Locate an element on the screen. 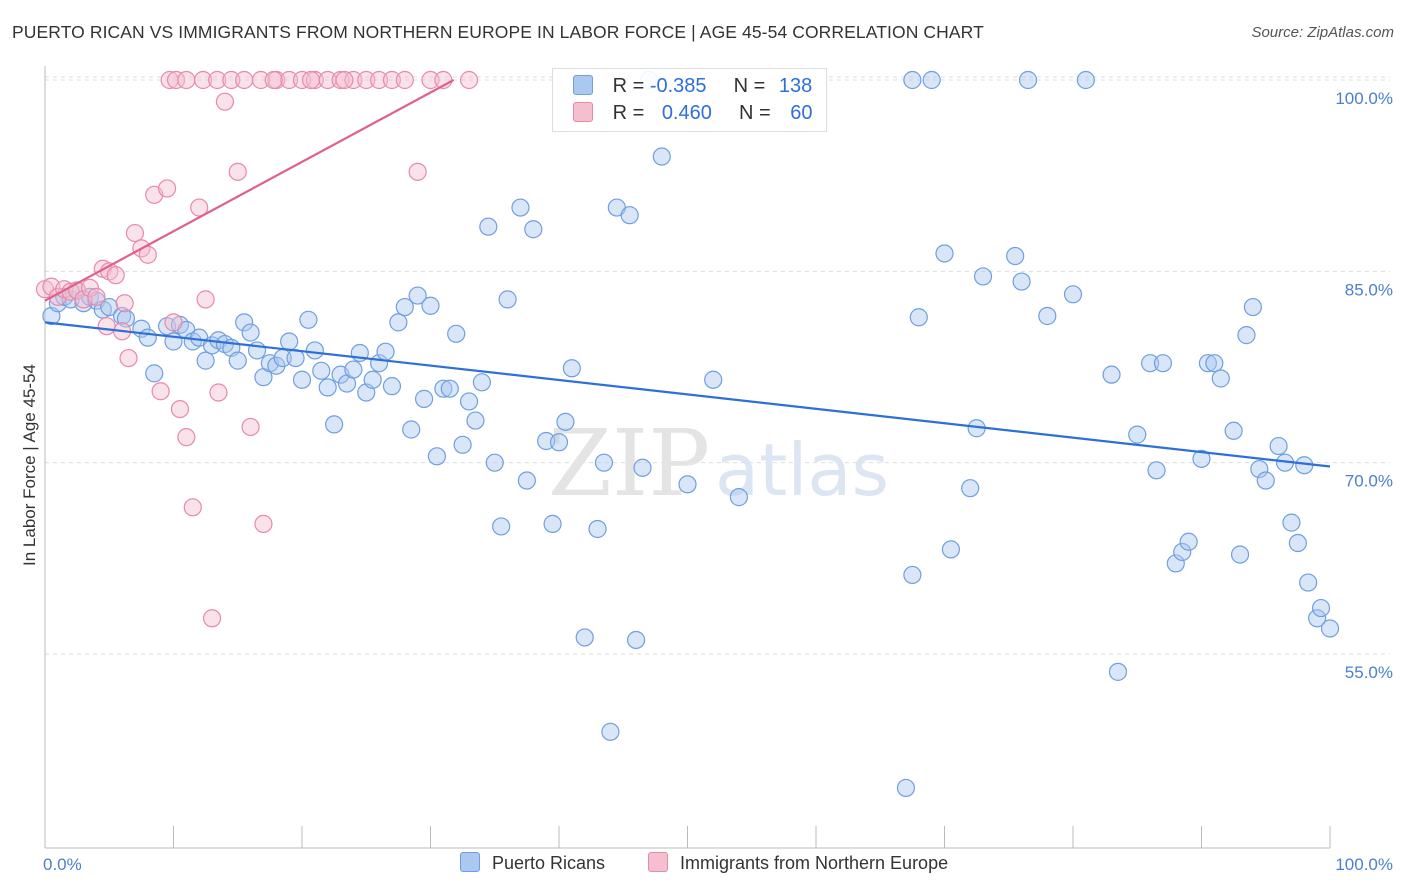  legend-n-label: N = is located at coordinates (749, 86).